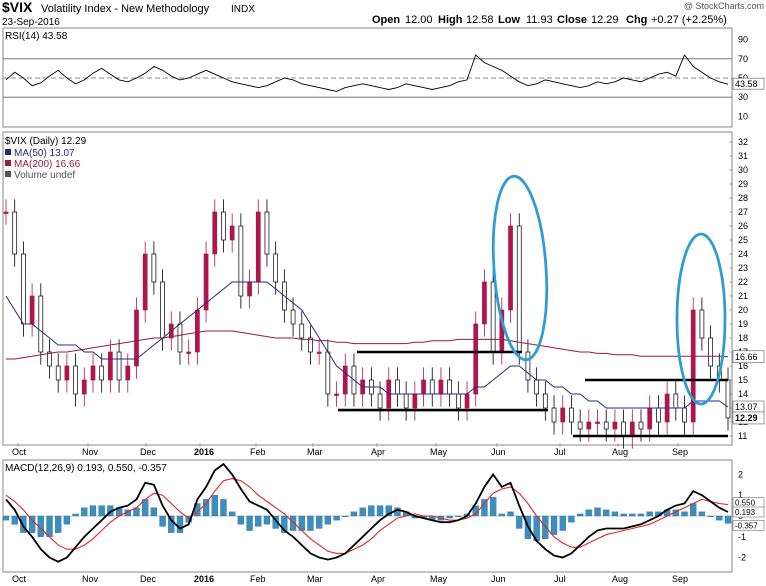 The height and width of the screenshot is (586, 766). I want to click on x-tick-label-bottom: Aug, so click(620, 579).